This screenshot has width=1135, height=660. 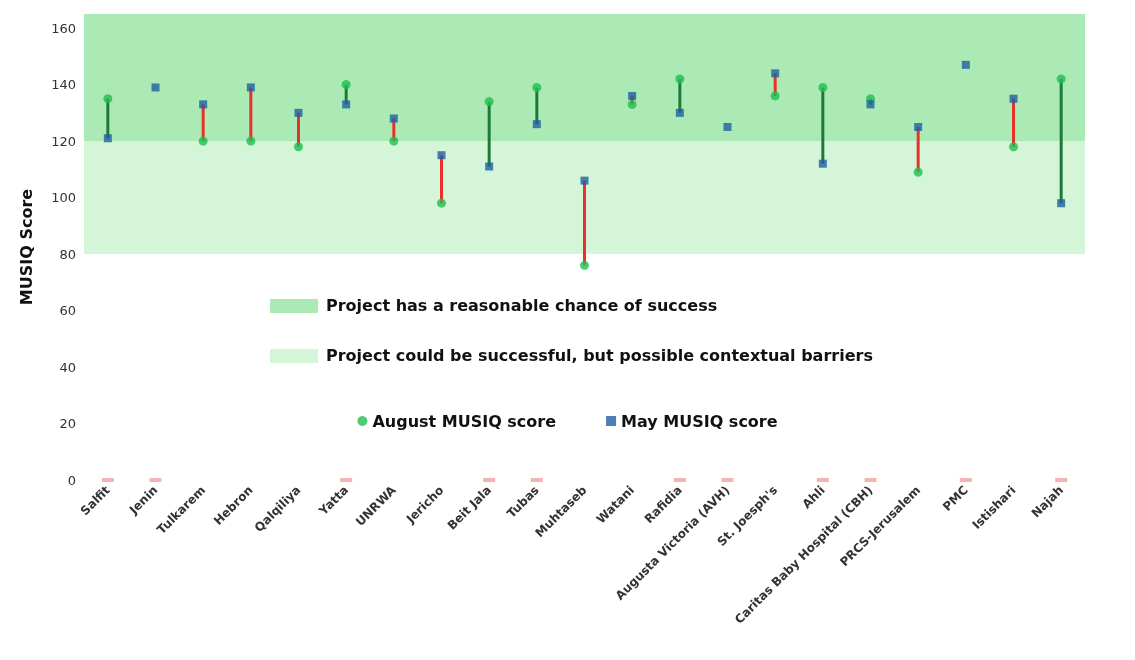 I want to click on y-tick-label: 120, so click(x=63, y=141).